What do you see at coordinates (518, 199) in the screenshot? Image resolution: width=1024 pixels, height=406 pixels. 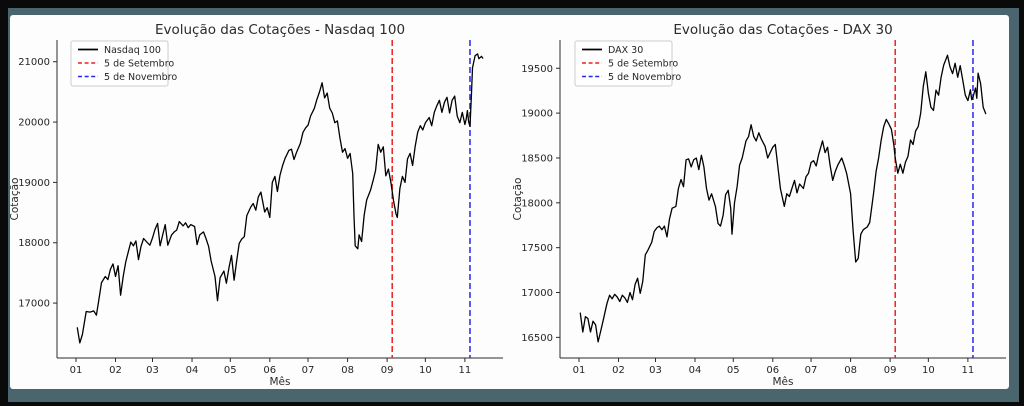 I see `dax-y-axis-label: Cotação` at bounding box center [518, 199].